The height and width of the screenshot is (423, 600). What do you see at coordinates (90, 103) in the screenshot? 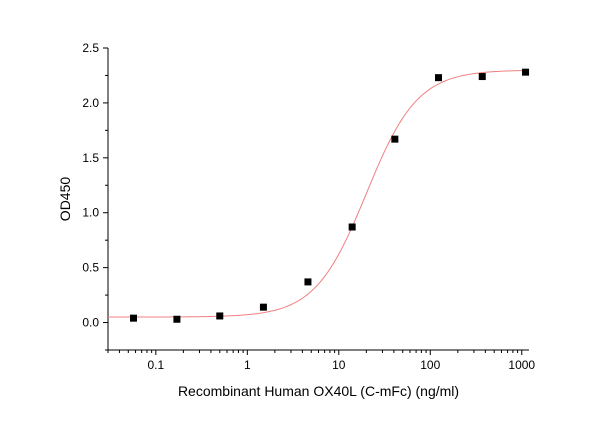
I see `y-tick-label: 2.0` at bounding box center [90, 103].